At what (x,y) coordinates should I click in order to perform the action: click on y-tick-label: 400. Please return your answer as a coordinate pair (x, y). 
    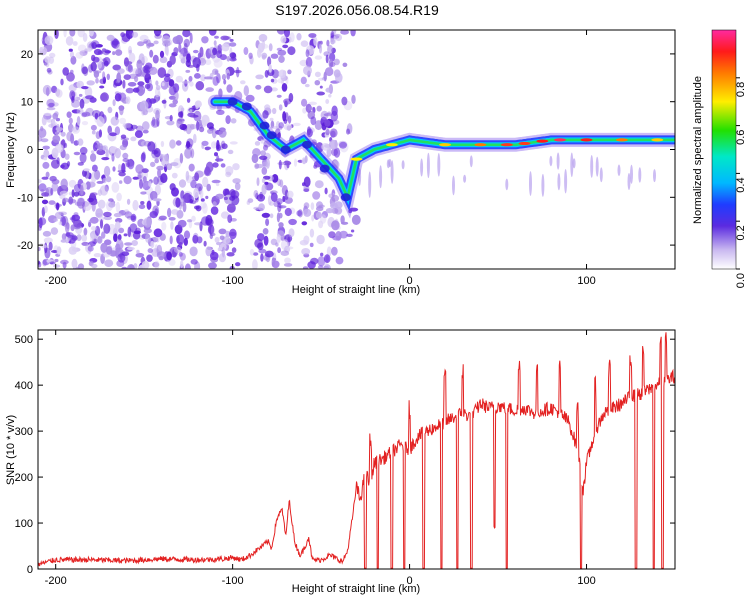
    Looking at the image, I should click on (24, 386).